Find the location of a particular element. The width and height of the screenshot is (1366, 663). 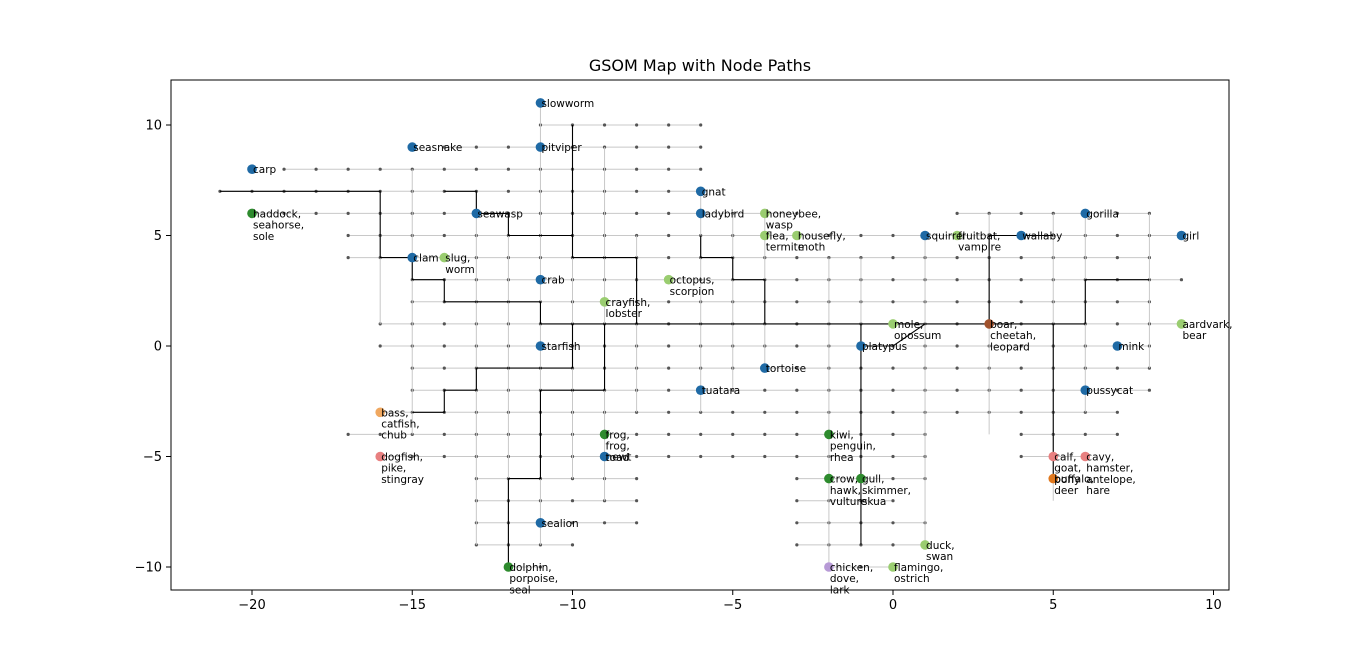

node-label-line: kiwi, is located at coordinates (842, 435).